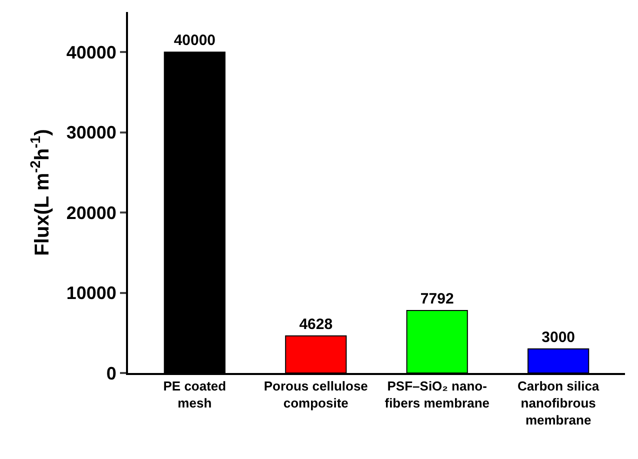 The height and width of the screenshot is (459, 638). I want to click on y-tick-label: 30000, so click(91, 132).